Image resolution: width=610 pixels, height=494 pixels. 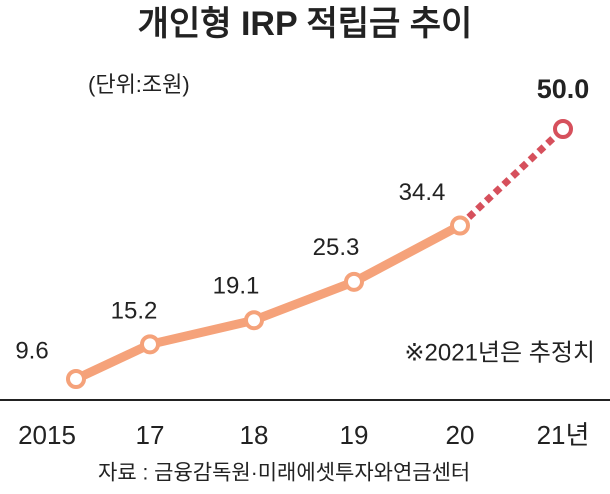 What do you see at coordinates (150, 435) in the screenshot?
I see `x-tick-label: 17` at bounding box center [150, 435].